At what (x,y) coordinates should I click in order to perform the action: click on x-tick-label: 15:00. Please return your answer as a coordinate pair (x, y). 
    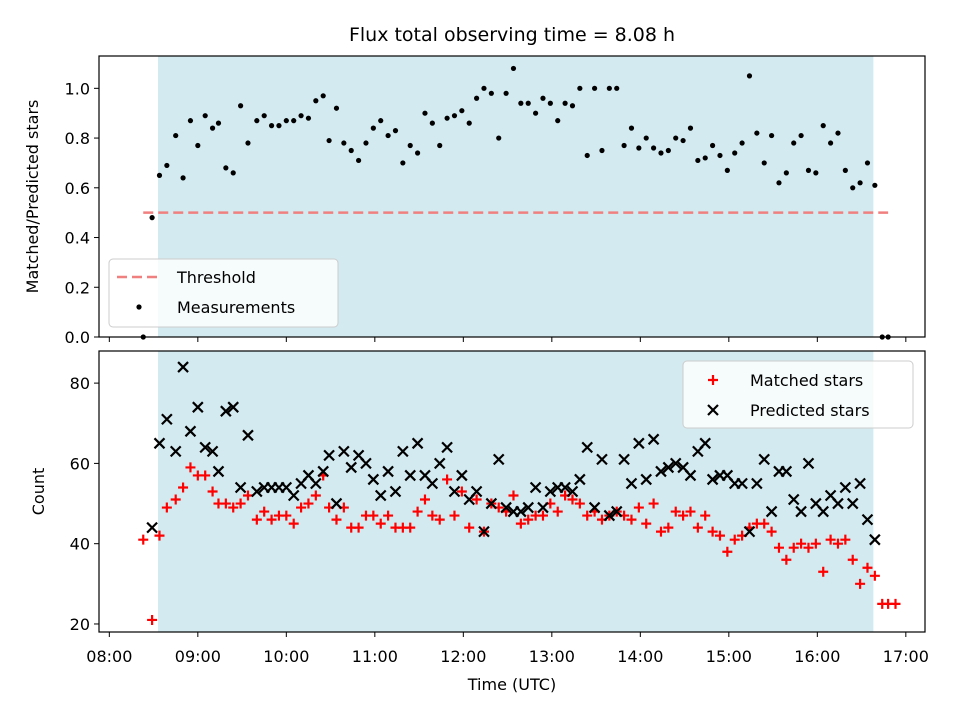
    Looking at the image, I should click on (729, 656).